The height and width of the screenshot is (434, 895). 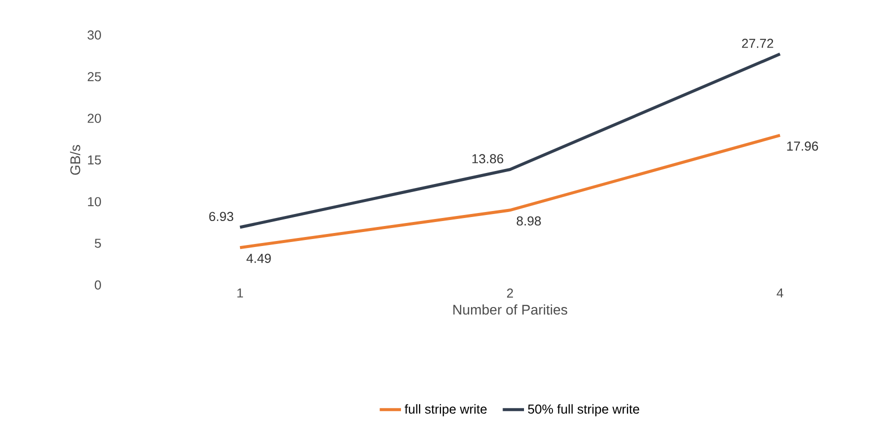 What do you see at coordinates (94, 77) in the screenshot?
I see `y-tick-label: 25` at bounding box center [94, 77].